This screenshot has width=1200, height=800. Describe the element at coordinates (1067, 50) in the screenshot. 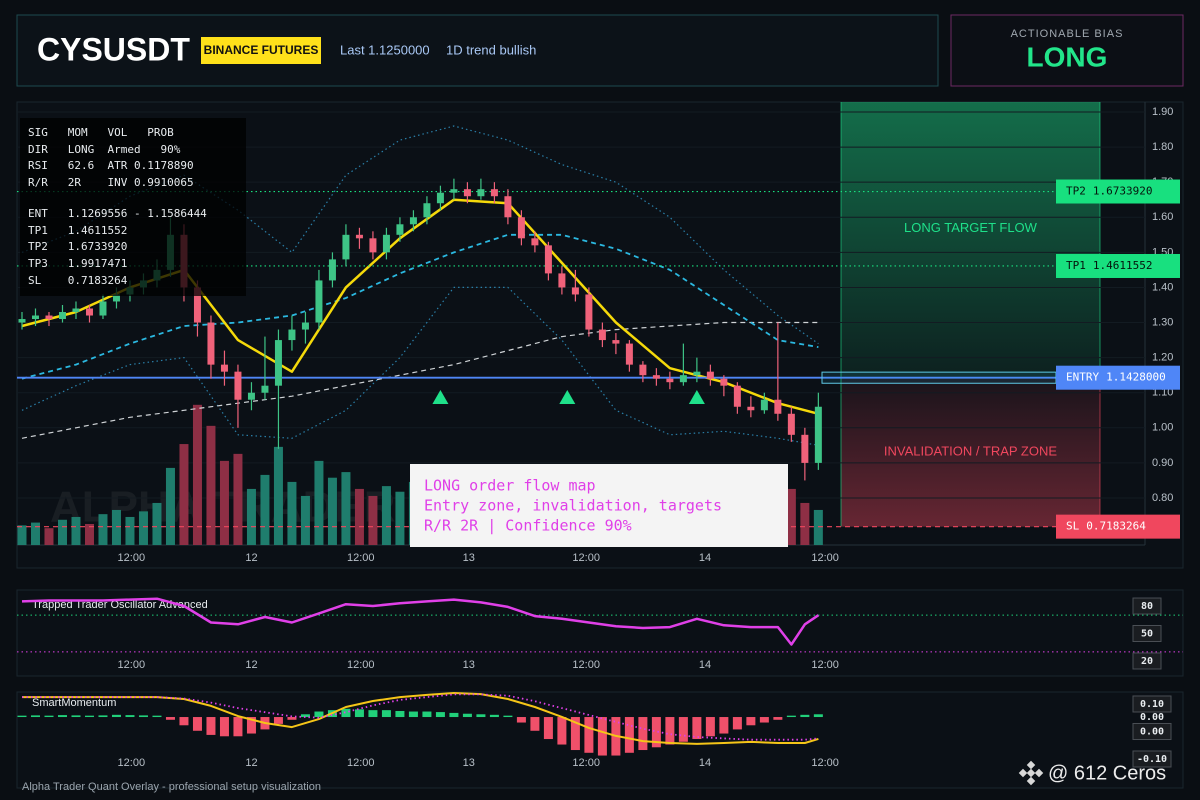

I see `bias-panel` at that location.